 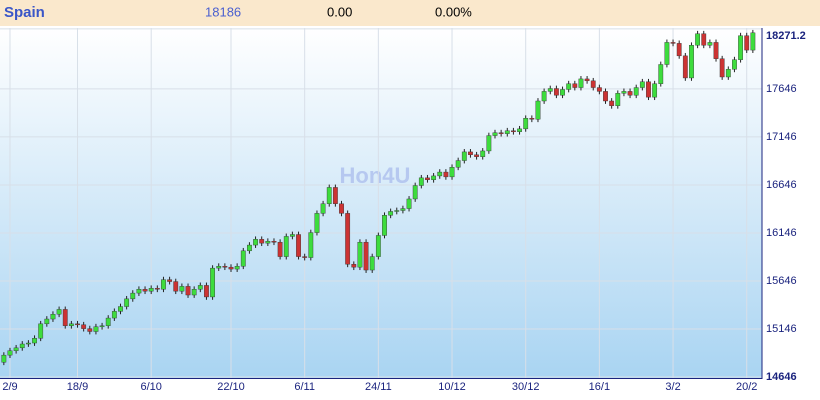 I want to click on x-tick-label: 6/11, so click(x=304, y=387).